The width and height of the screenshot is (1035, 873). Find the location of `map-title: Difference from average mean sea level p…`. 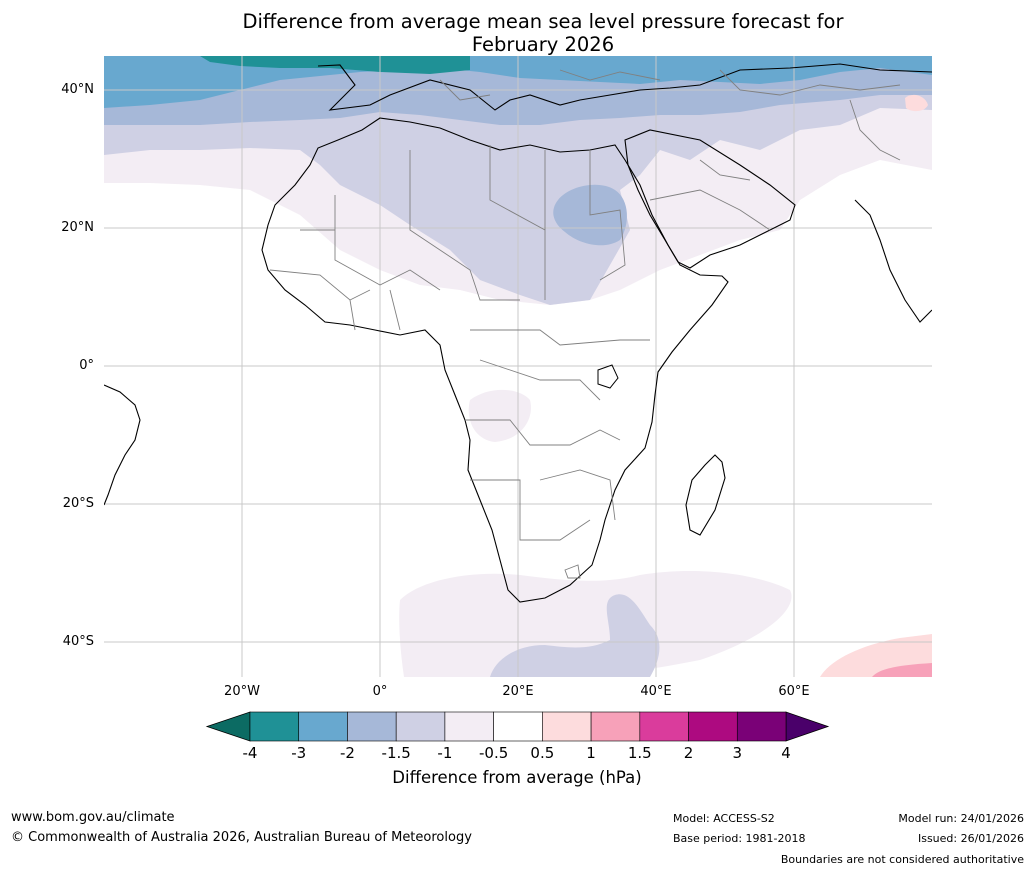

map-title: Difference from average mean sea level p… is located at coordinates (543, 33).